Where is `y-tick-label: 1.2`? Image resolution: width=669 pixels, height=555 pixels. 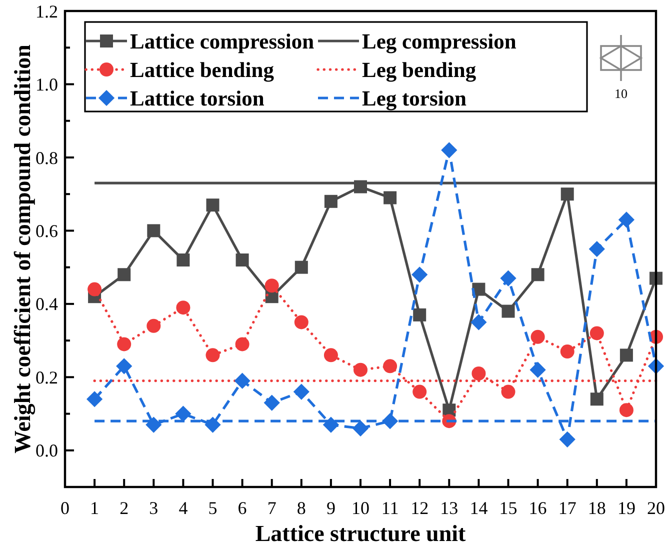
y-tick-label: 1.2 is located at coordinates (47, 11).